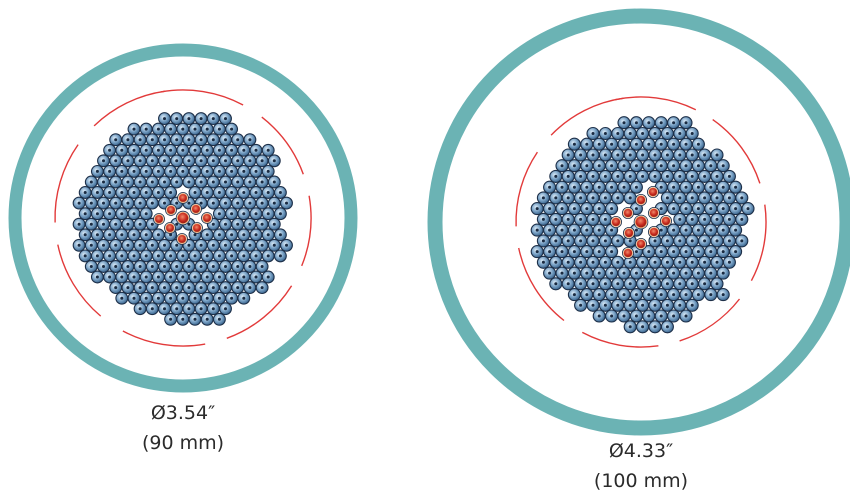  I want to click on fiber-bundle, so click(642, 225).